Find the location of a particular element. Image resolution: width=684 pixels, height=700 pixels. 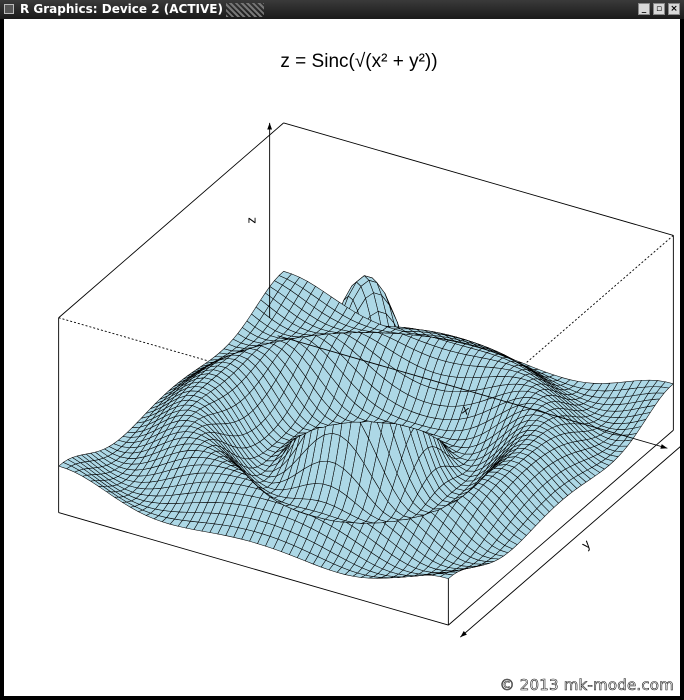

close-button: × is located at coordinates (674, 9).